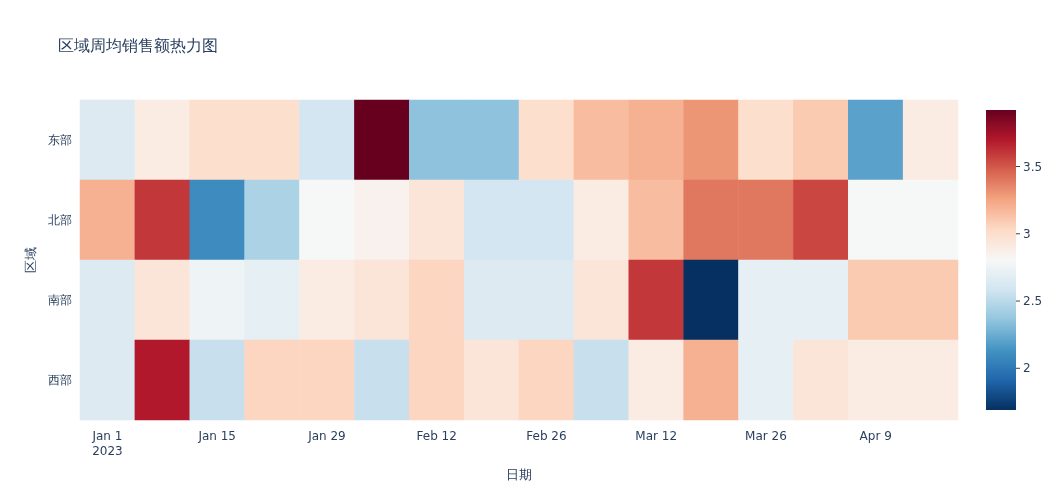 This screenshot has height=500, width=1058. I want to click on color-bar-label: 2.5, so click(1033, 301).